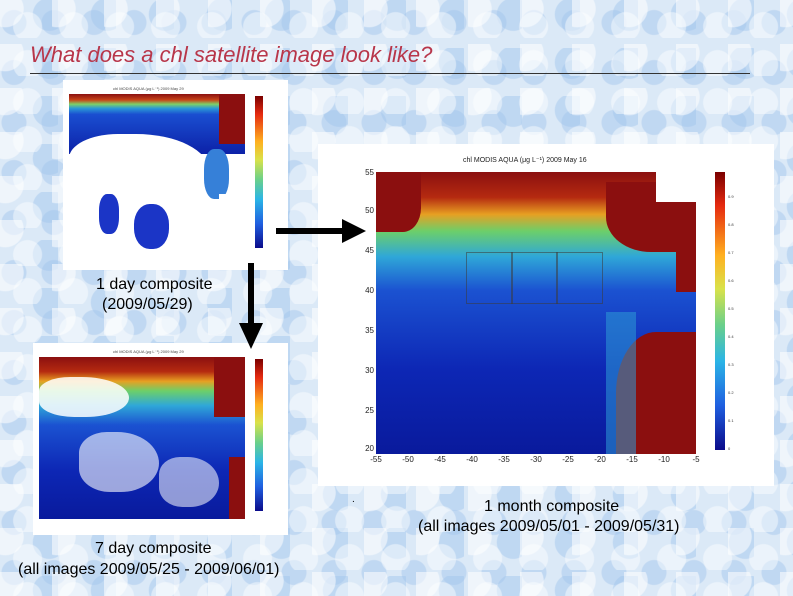 This screenshot has height=596, width=793. Describe the element at coordinates (369, 370) in the screenshot. I see `y-tick-30: 30` at that location.